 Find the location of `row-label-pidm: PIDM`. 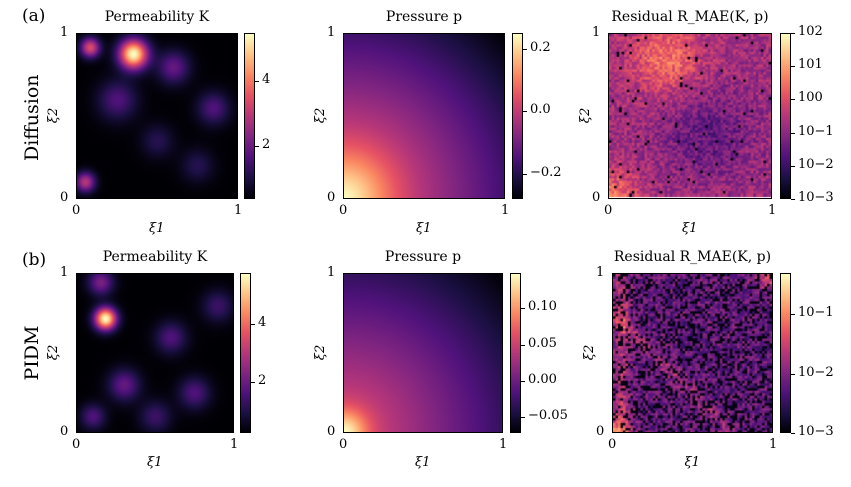

row-label-pidm: PIDM is located at coordinates (32, 353).